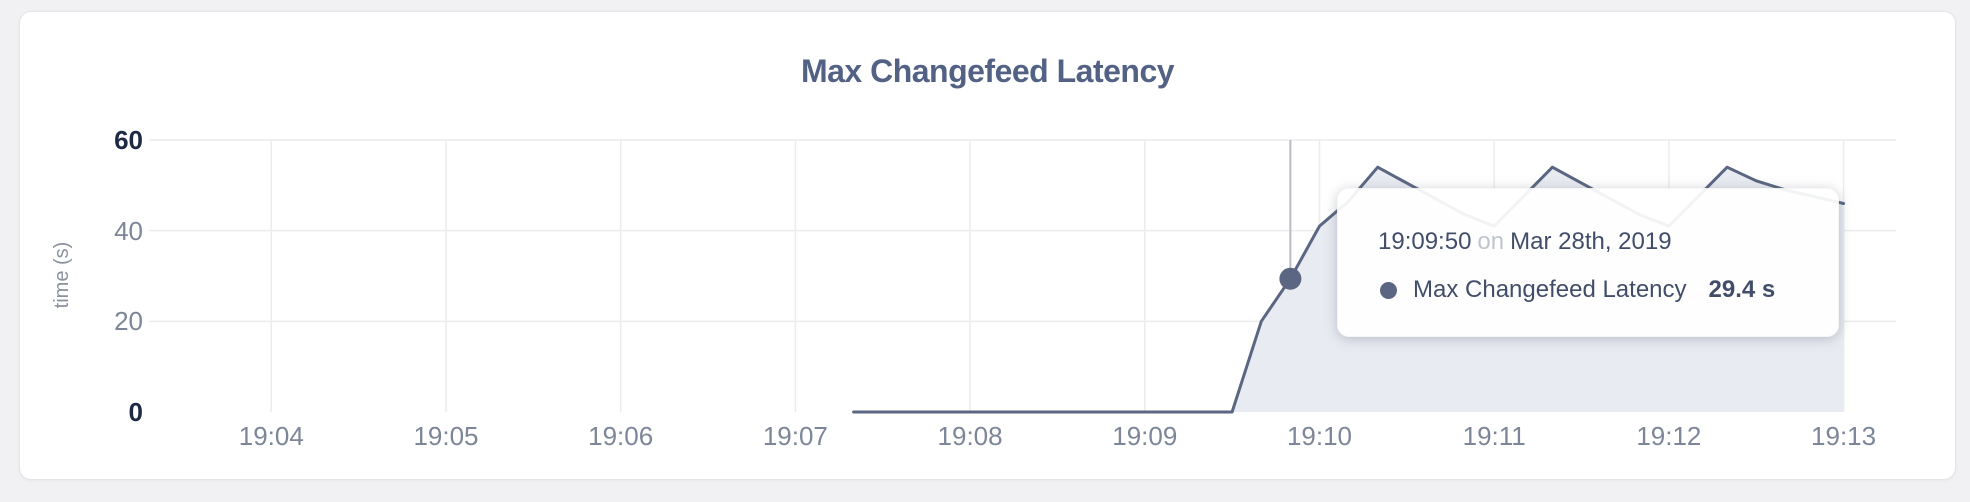  I want to click on y-tick-label: 60, so click(128, 140).